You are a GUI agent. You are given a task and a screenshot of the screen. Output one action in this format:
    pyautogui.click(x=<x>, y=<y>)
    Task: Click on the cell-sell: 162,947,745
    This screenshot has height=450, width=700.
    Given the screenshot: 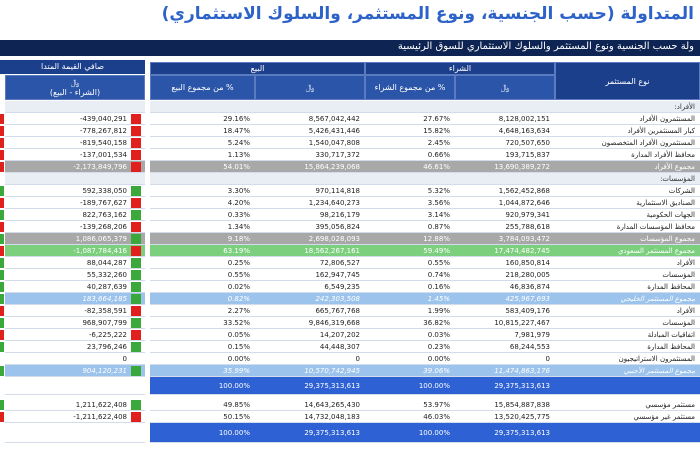 What is the action you would take?
    pyautogui.click(x=310, y=275)
    